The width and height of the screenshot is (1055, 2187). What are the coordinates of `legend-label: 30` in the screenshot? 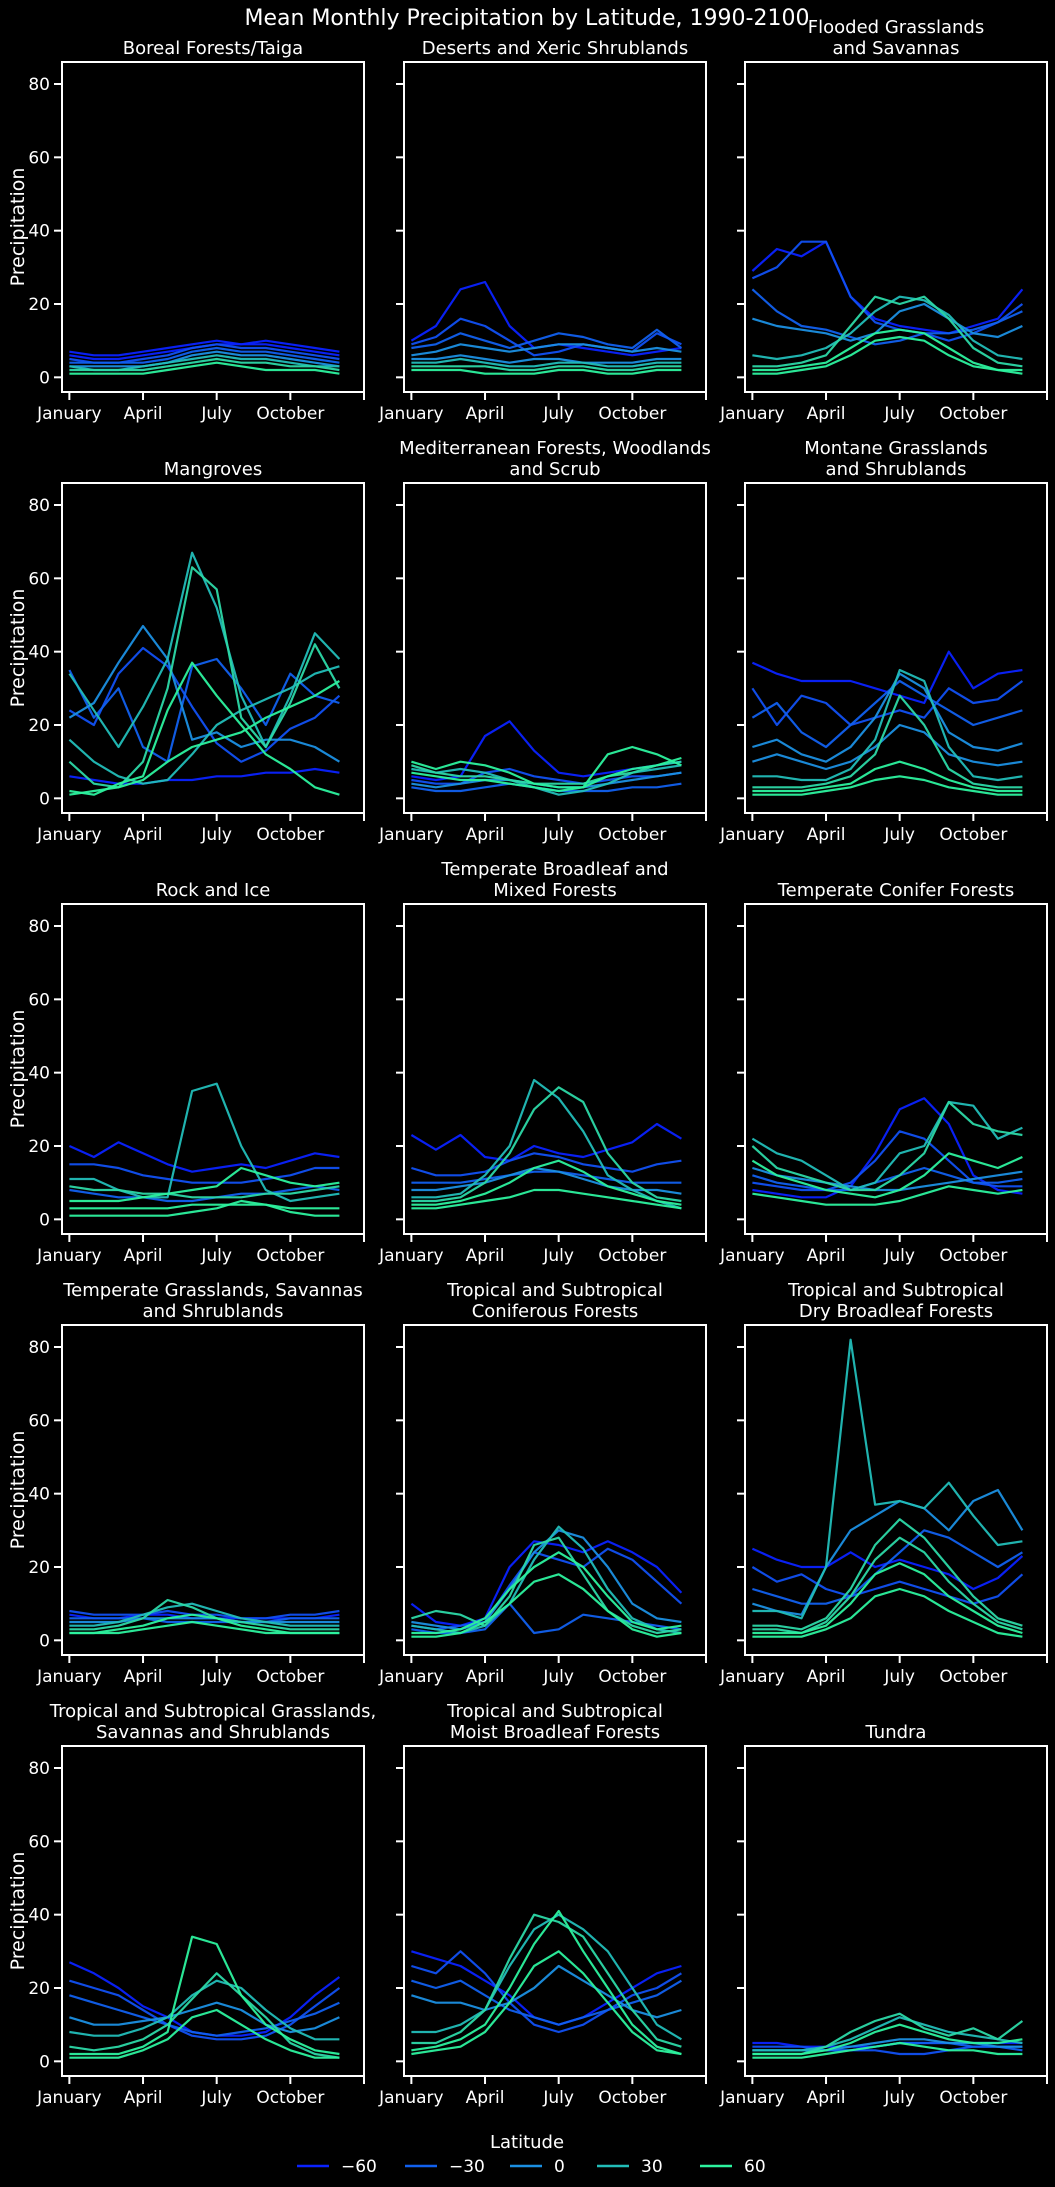 It's located at (652, 2167).